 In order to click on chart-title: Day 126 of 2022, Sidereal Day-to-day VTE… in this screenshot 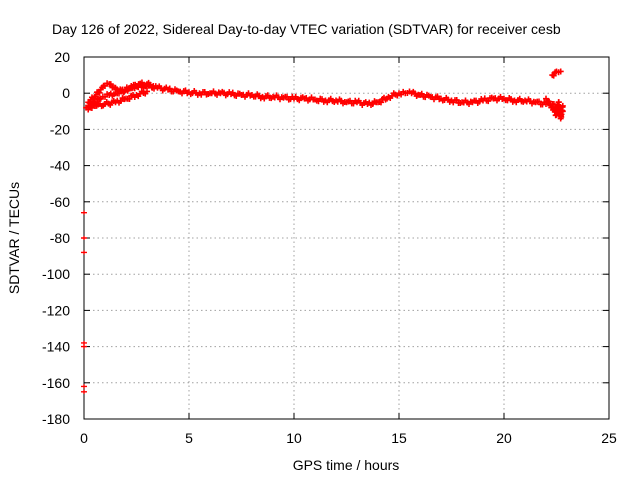, I will do `click(306, 29)`.